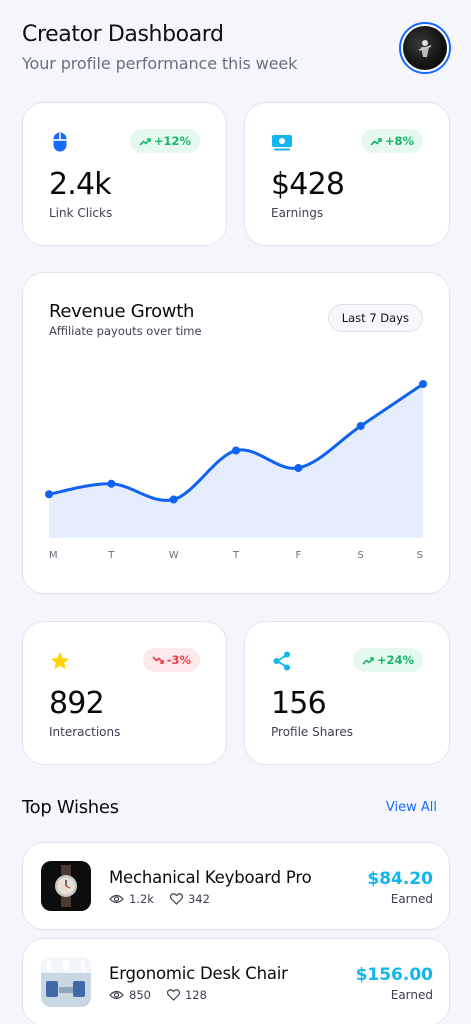 The image size is (471, 1024). Describe the element at coordinates (163, 995) in the screenshot. I see `wish-item-meta: 850 128` at that location.